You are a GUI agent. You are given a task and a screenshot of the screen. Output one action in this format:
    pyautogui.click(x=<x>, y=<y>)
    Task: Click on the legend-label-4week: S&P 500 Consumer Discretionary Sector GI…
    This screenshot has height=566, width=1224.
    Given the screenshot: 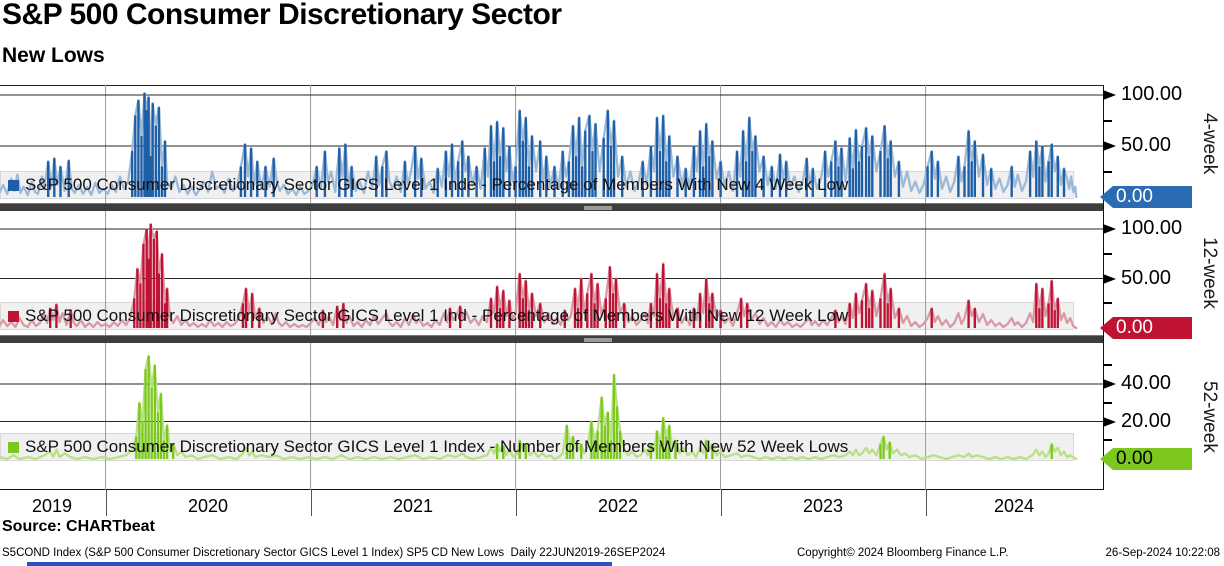 What is the action you would take?
    pyautogui.click(x=437, y=184)
    